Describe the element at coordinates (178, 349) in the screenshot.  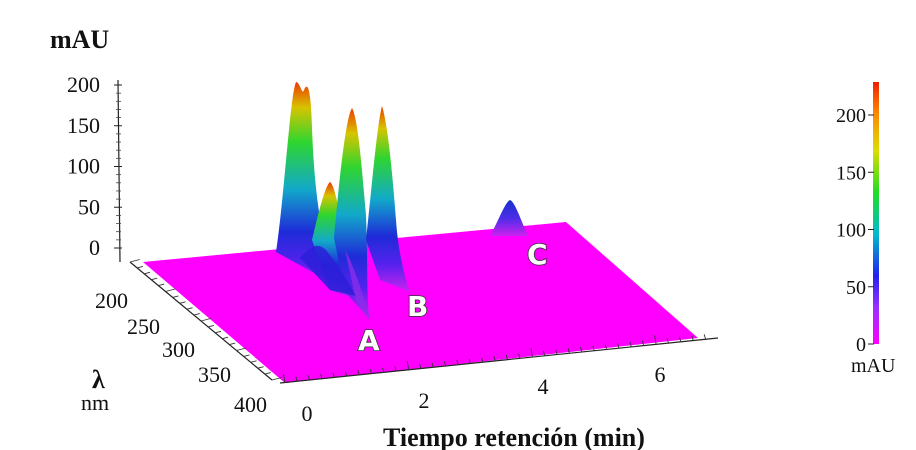
I see `wavelength-tick-label-300: 300` at that location.